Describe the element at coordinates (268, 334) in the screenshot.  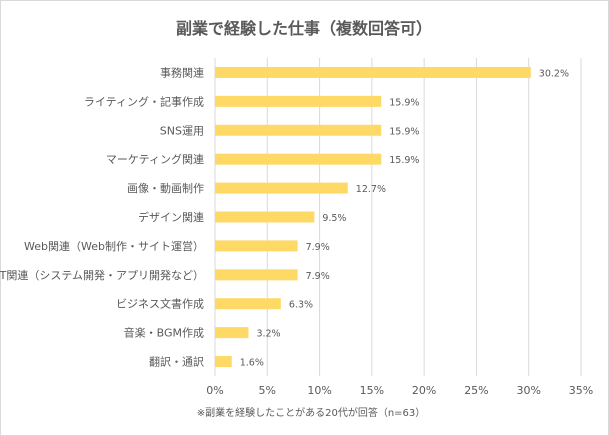
I see `data-label: 3.2%` at that location.